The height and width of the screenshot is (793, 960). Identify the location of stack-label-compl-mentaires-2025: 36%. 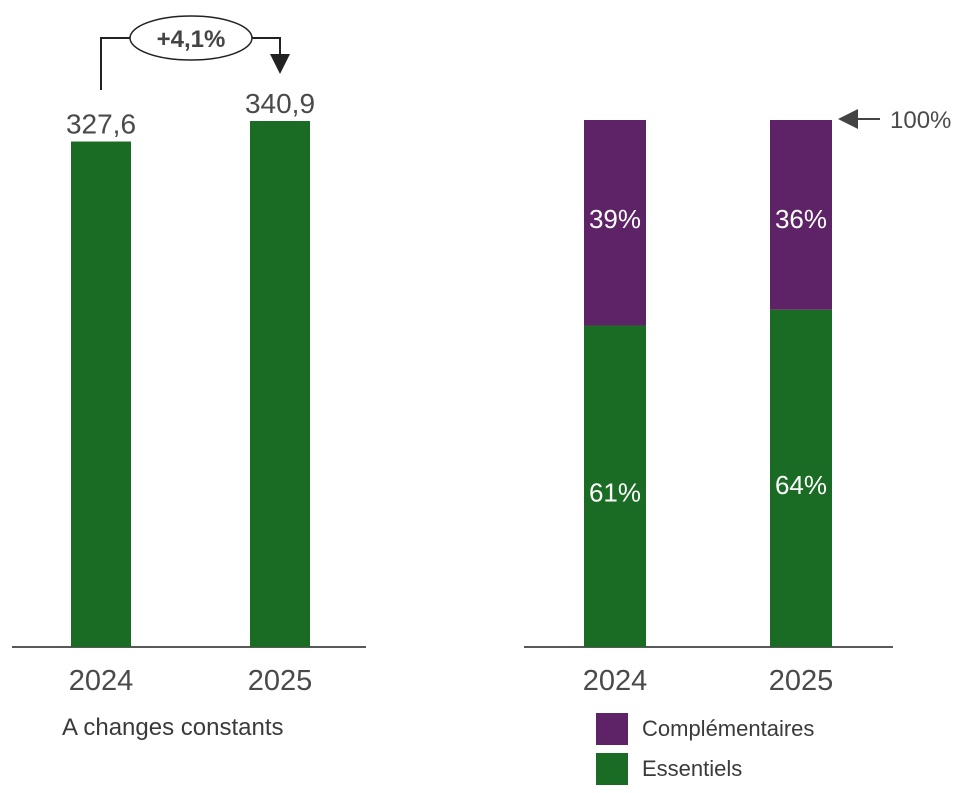
(801, 219).